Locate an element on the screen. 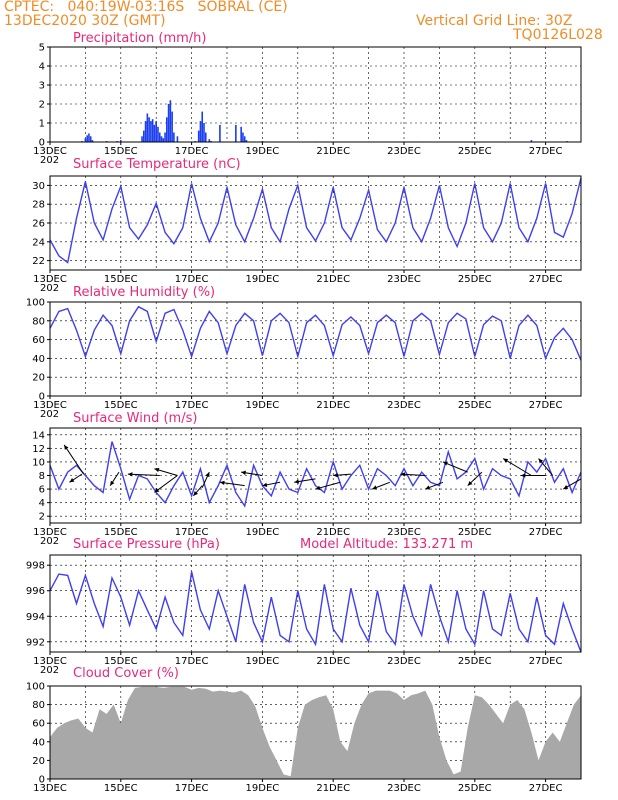 Image resolution: width=618 pixels, height=800 pixels. temp-xtick-label: 15DEC is located at coordinates (121, 279).